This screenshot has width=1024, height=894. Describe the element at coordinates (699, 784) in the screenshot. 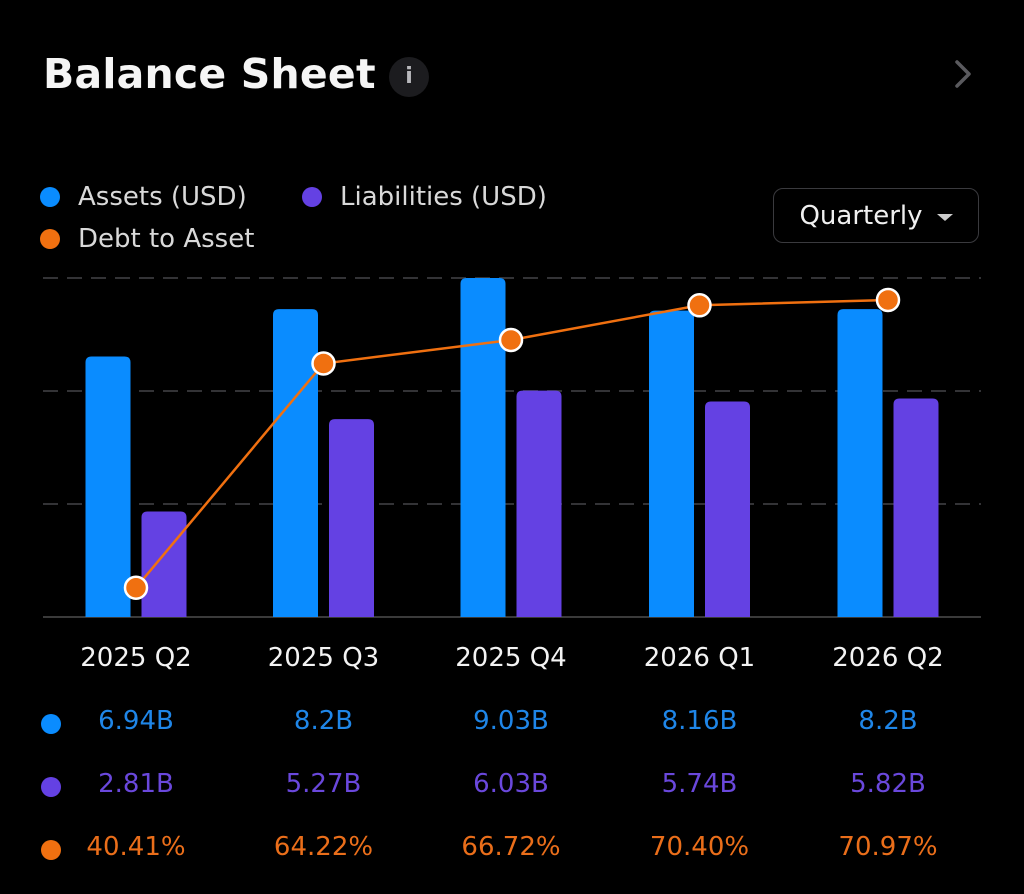

I see `liabilities-value-label: 5.74B` at that location.